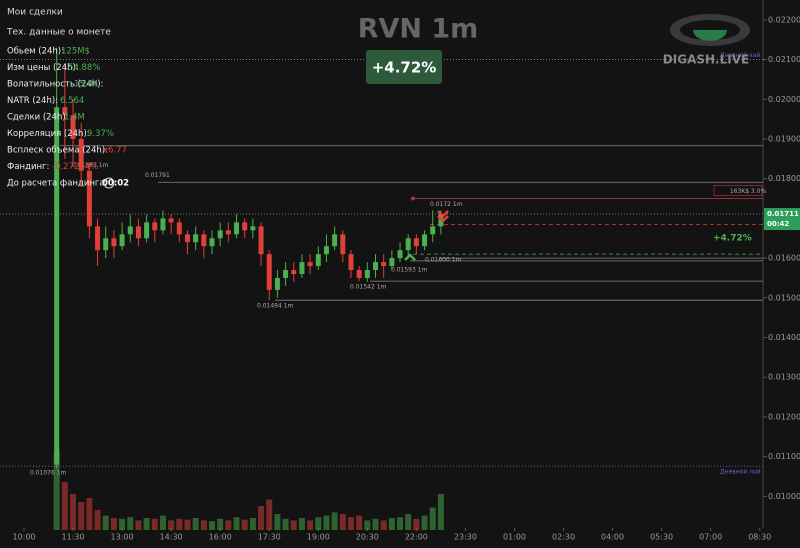 The height and width of the screenshot is (548, 800). Describe the element at coordinates (706, 40) in the screenshot. I see `logo: DIGASH.LIVE` at that location.